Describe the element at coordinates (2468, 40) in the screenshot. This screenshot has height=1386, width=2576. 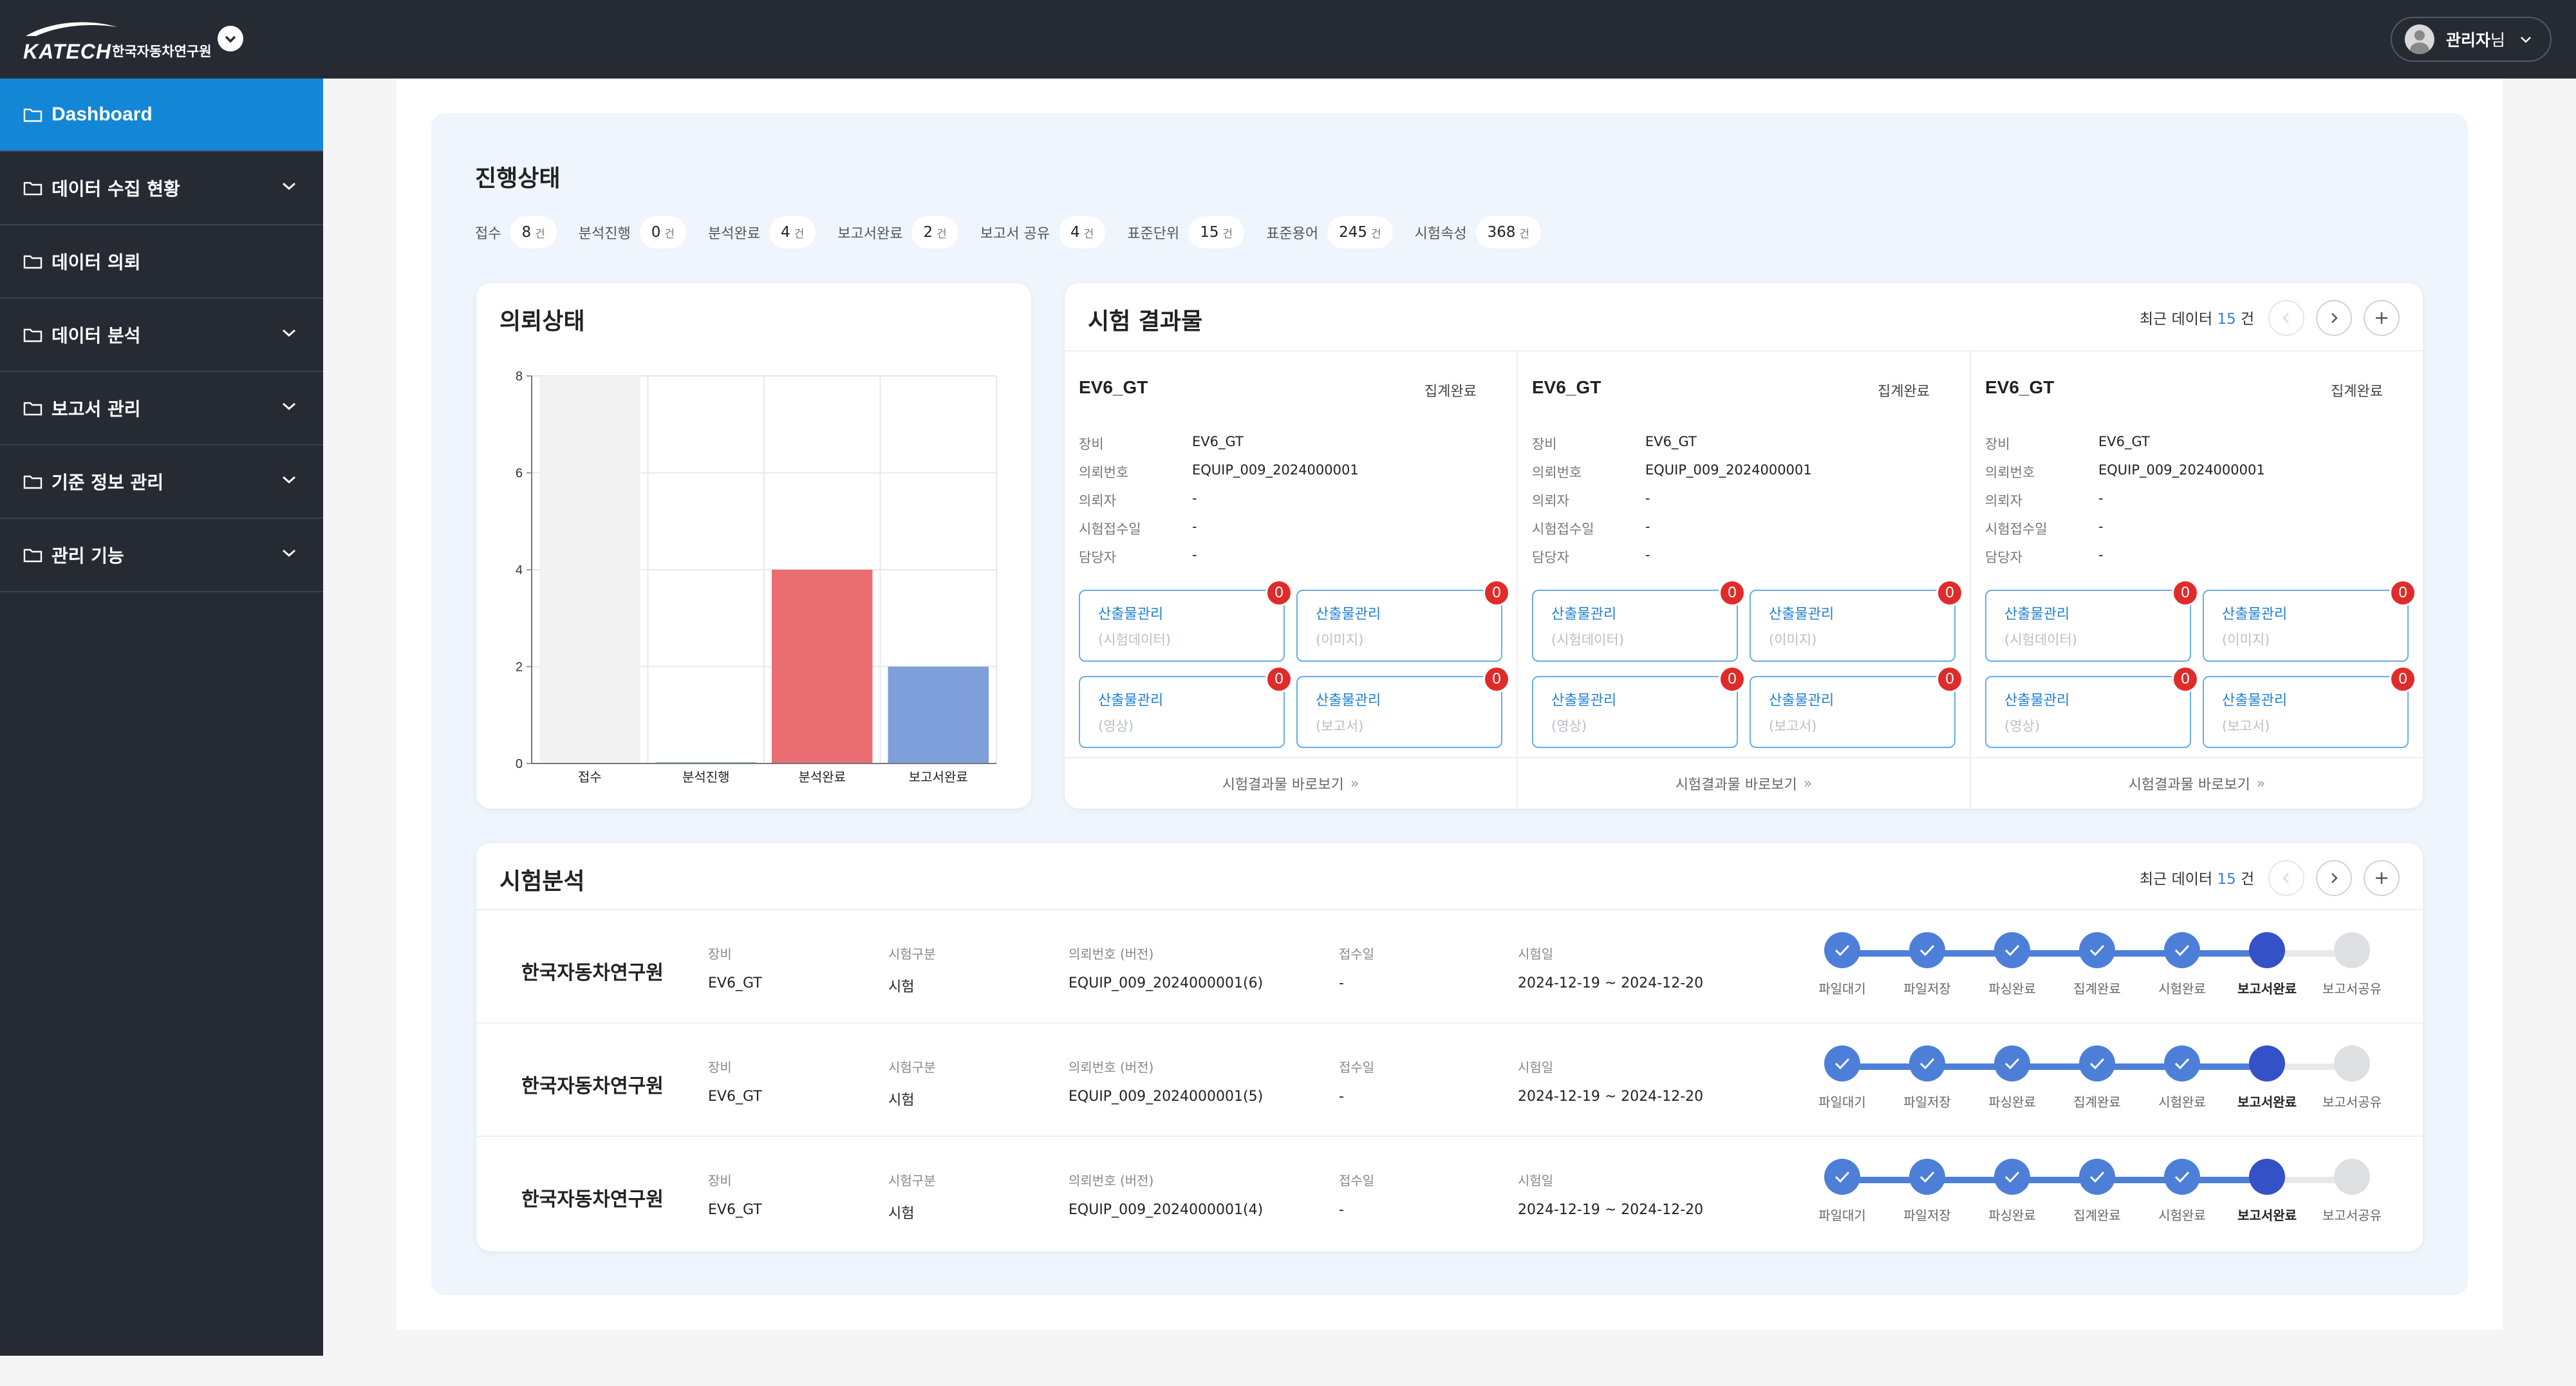
I see `user-name: 관리자` at that location.